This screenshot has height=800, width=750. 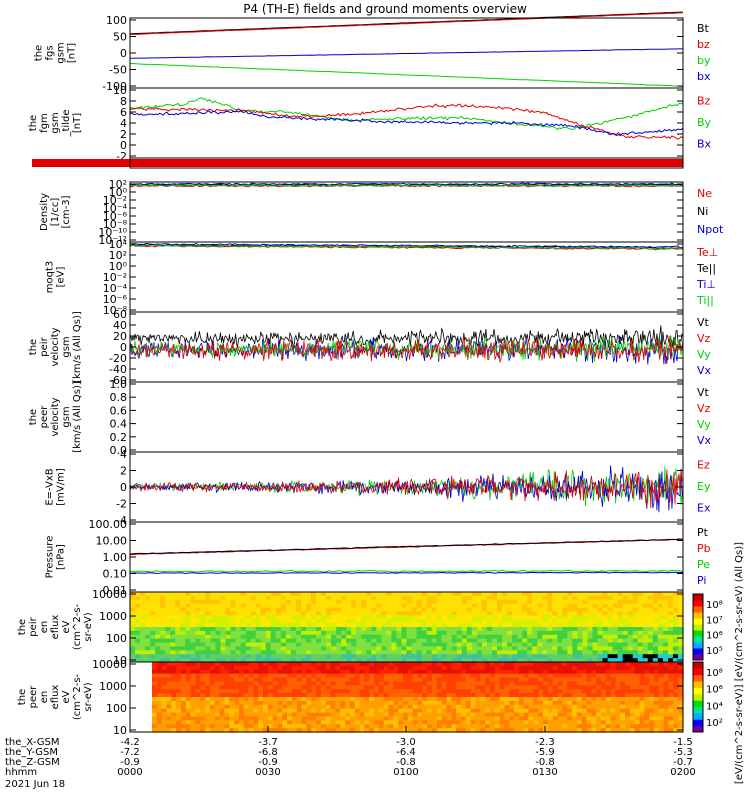 What do you see at coordinates (698, 678) in the screenshot?
I see `colorbar-peer-segment` at bounding box center [698, 678].